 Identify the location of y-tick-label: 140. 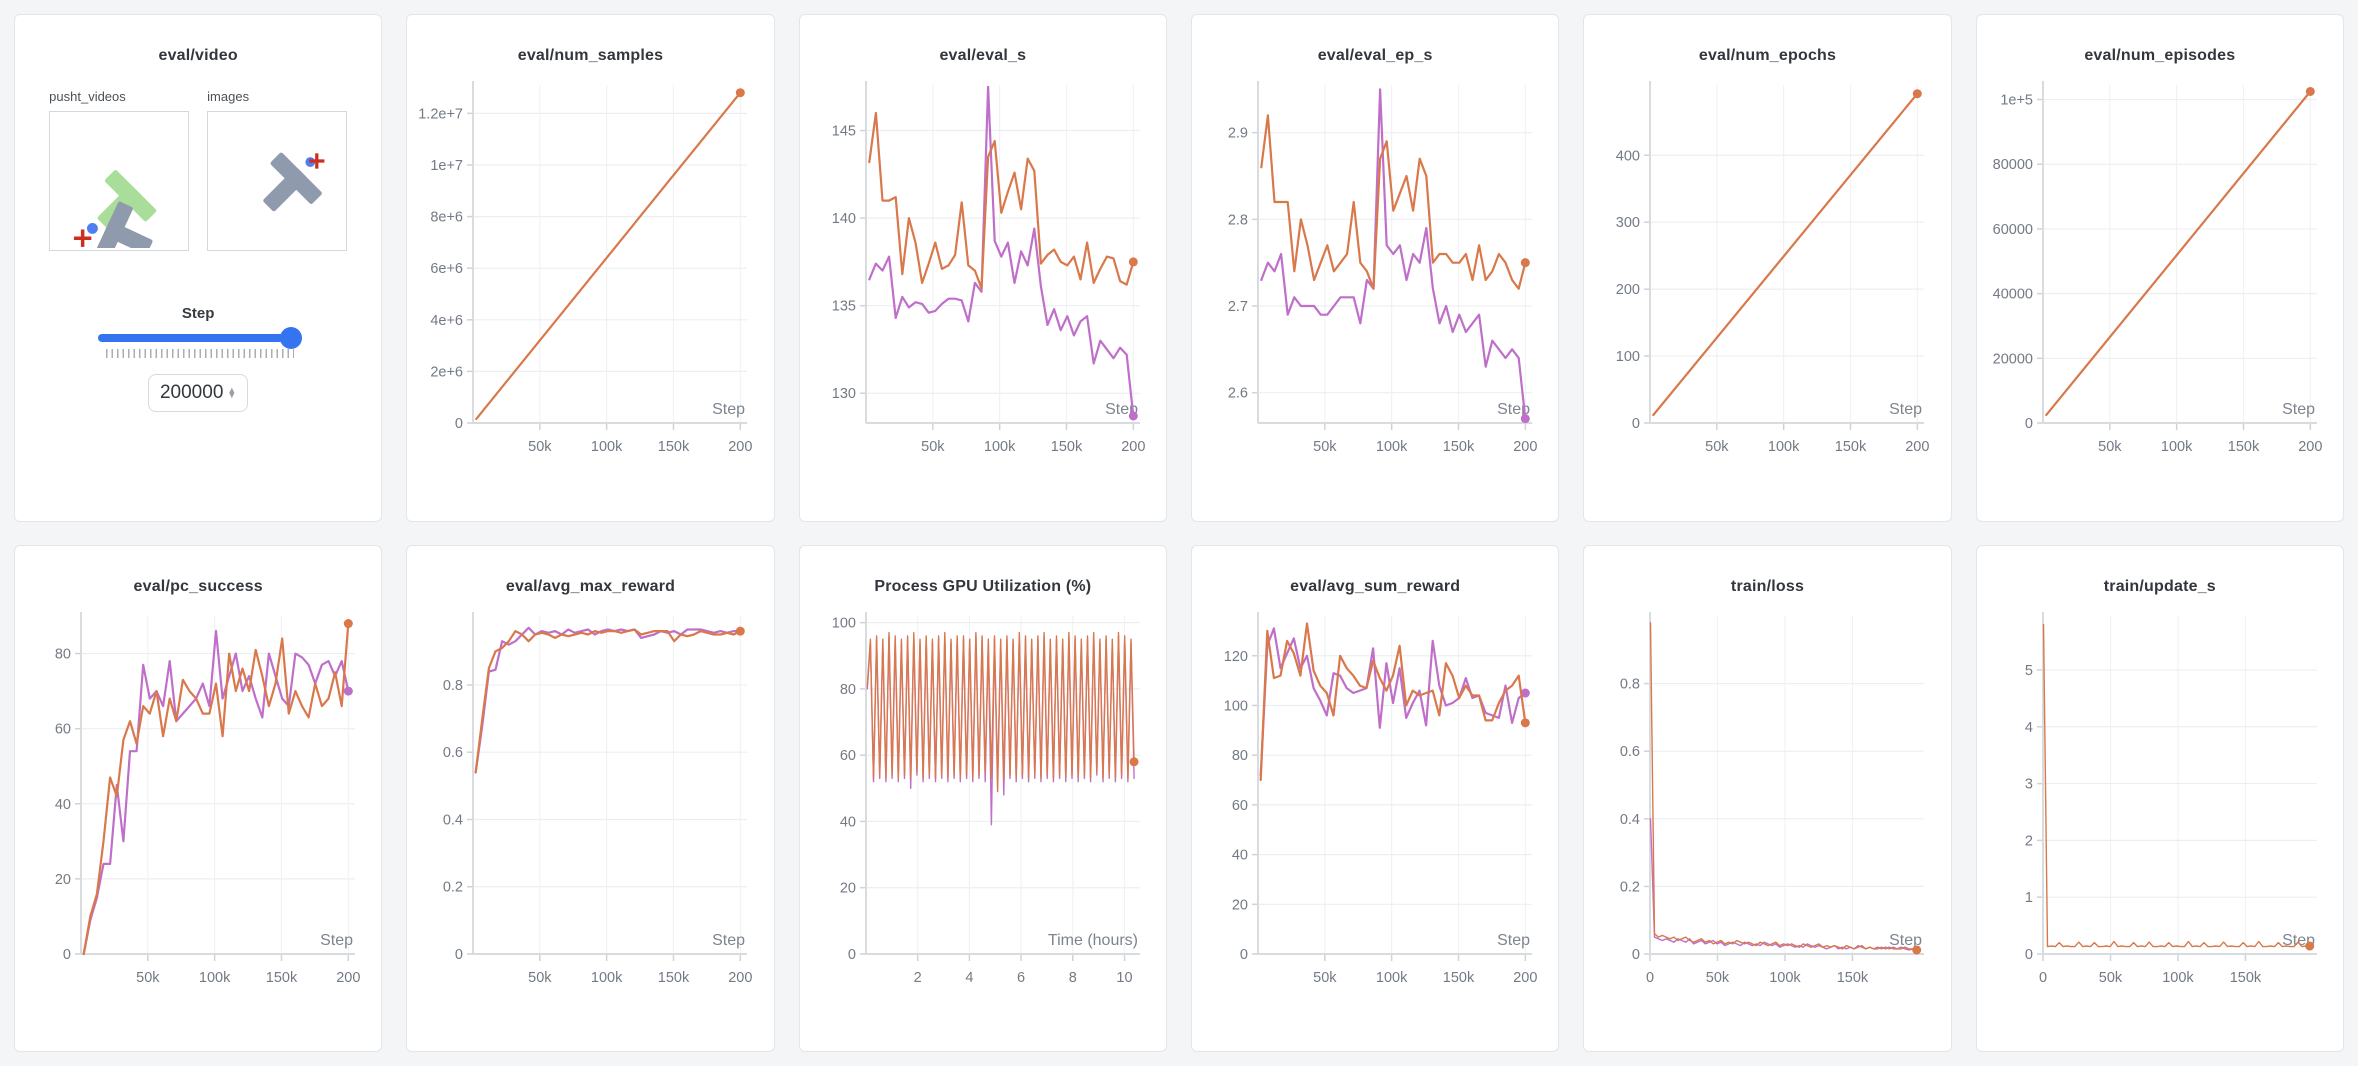
(844, 219).